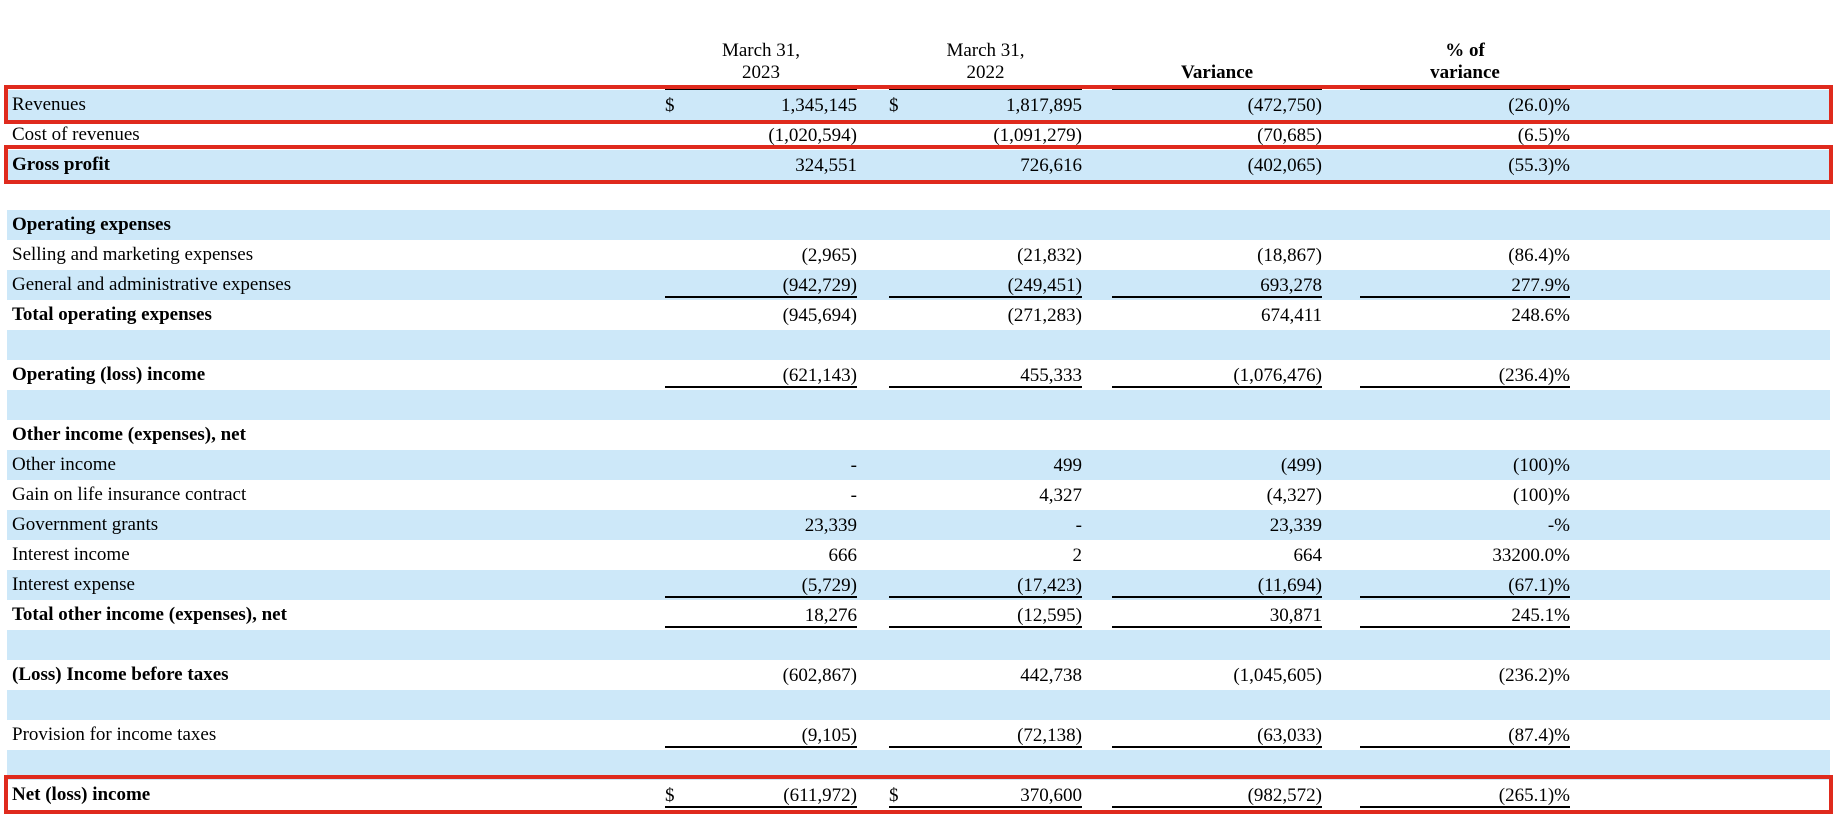 The width and height of the screenshot is (1837, 825). I want to click on amount-variance: 664, so click(1308, 555).